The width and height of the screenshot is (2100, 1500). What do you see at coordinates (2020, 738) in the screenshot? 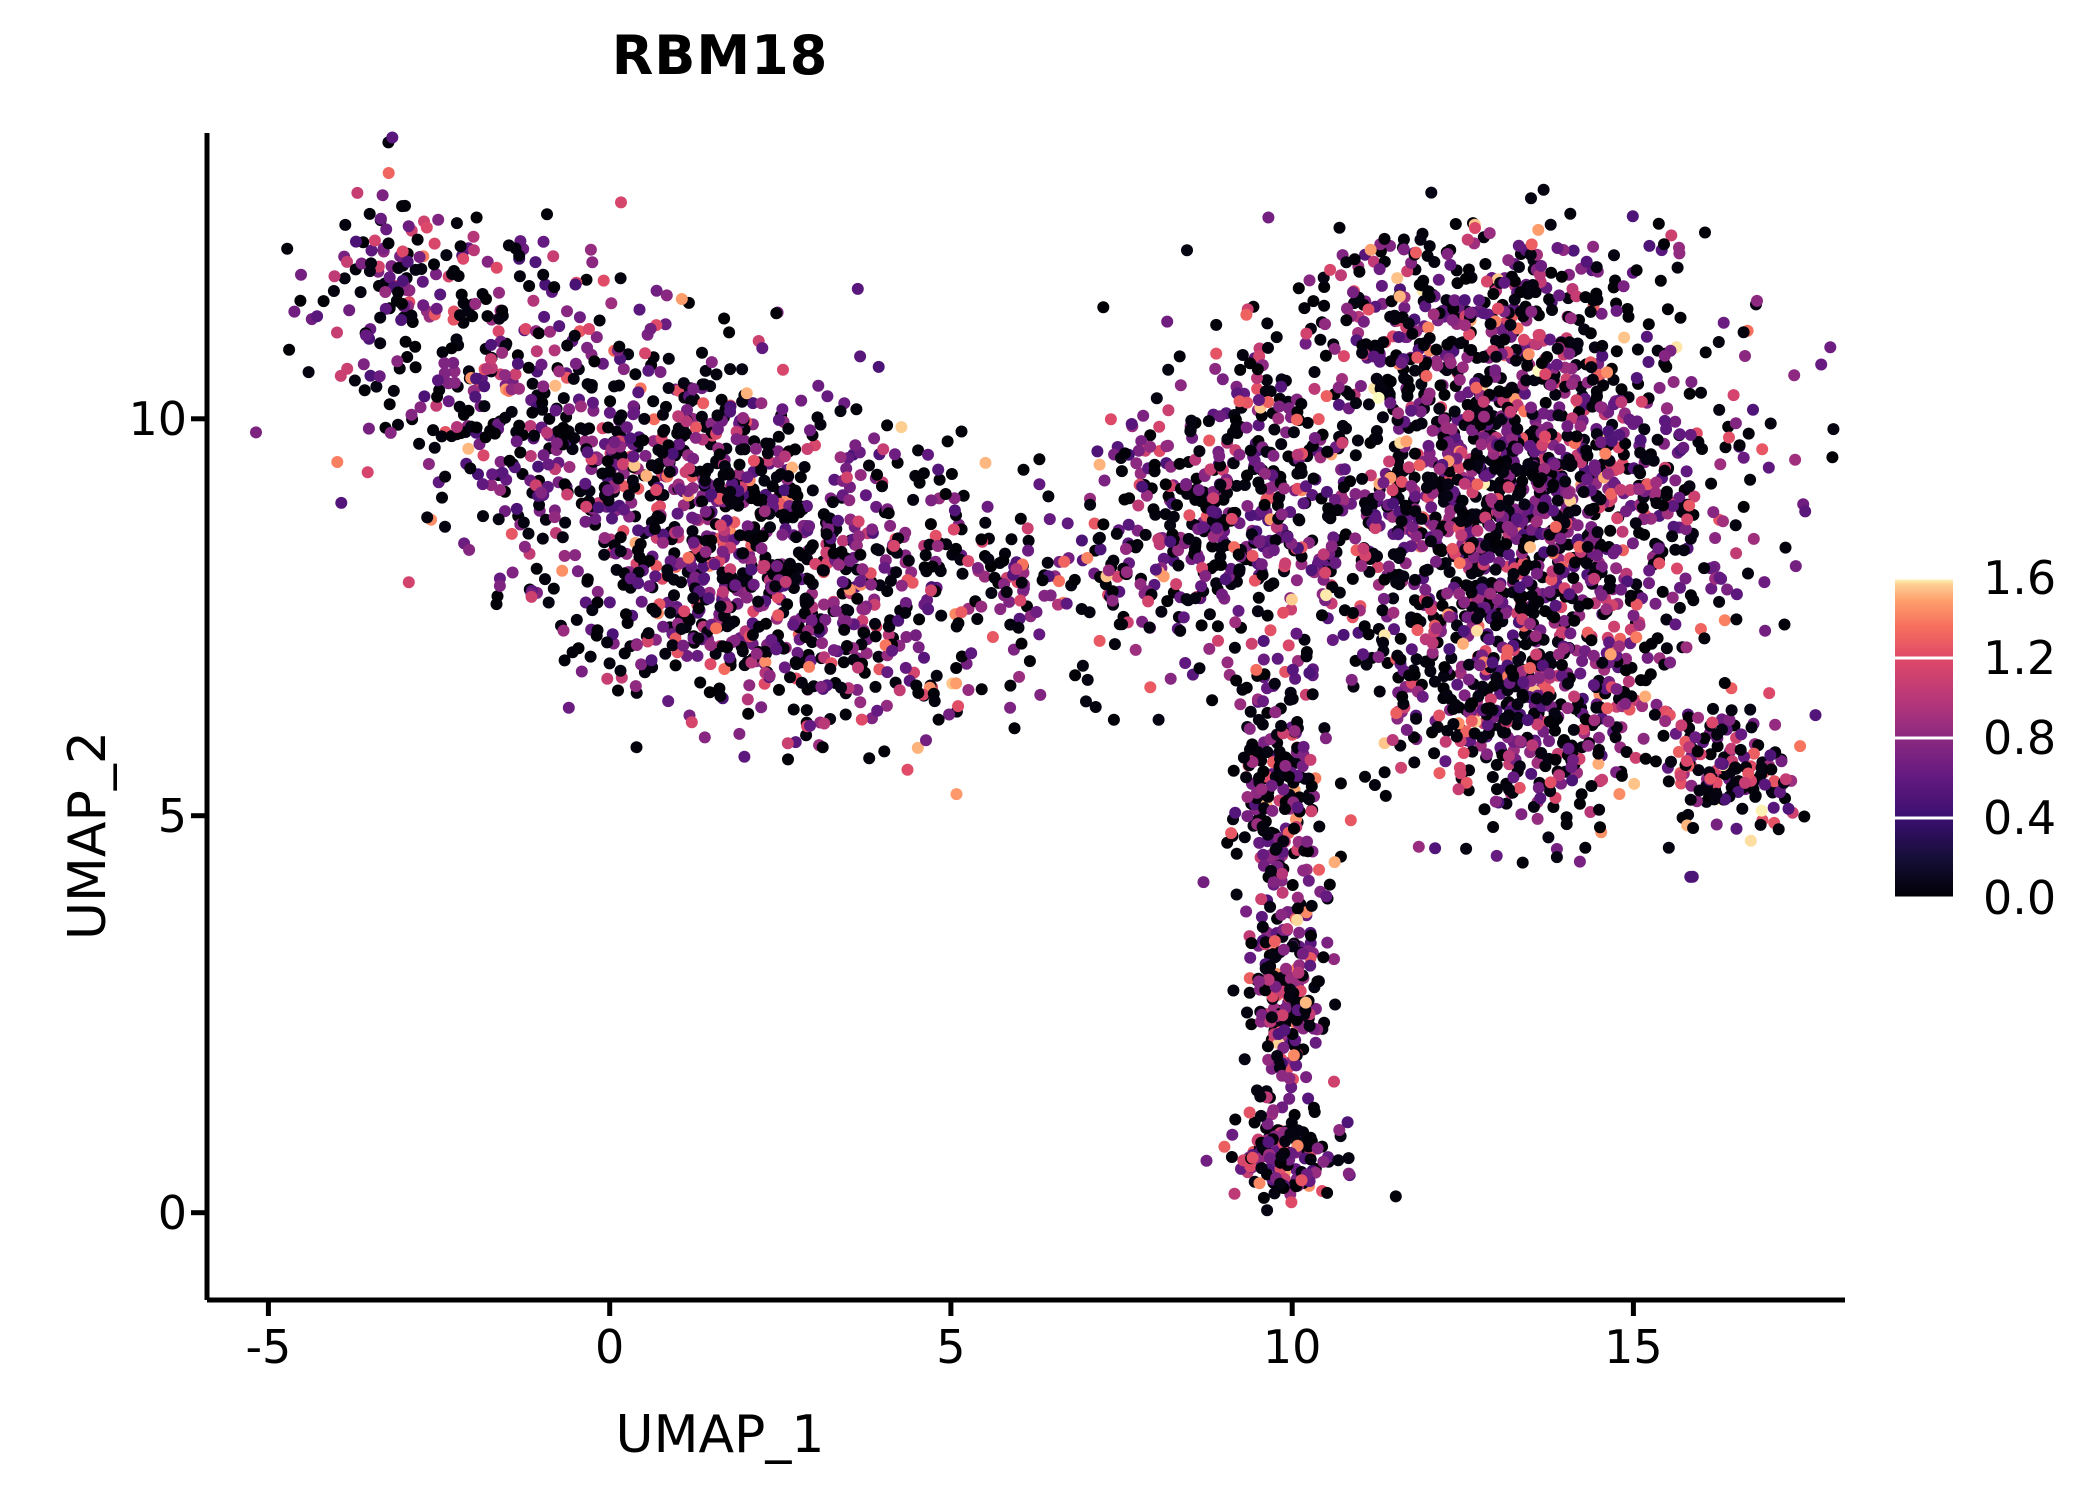
I see `colorbar-tick-label: 0.8` at bounding box center [2020, 738].